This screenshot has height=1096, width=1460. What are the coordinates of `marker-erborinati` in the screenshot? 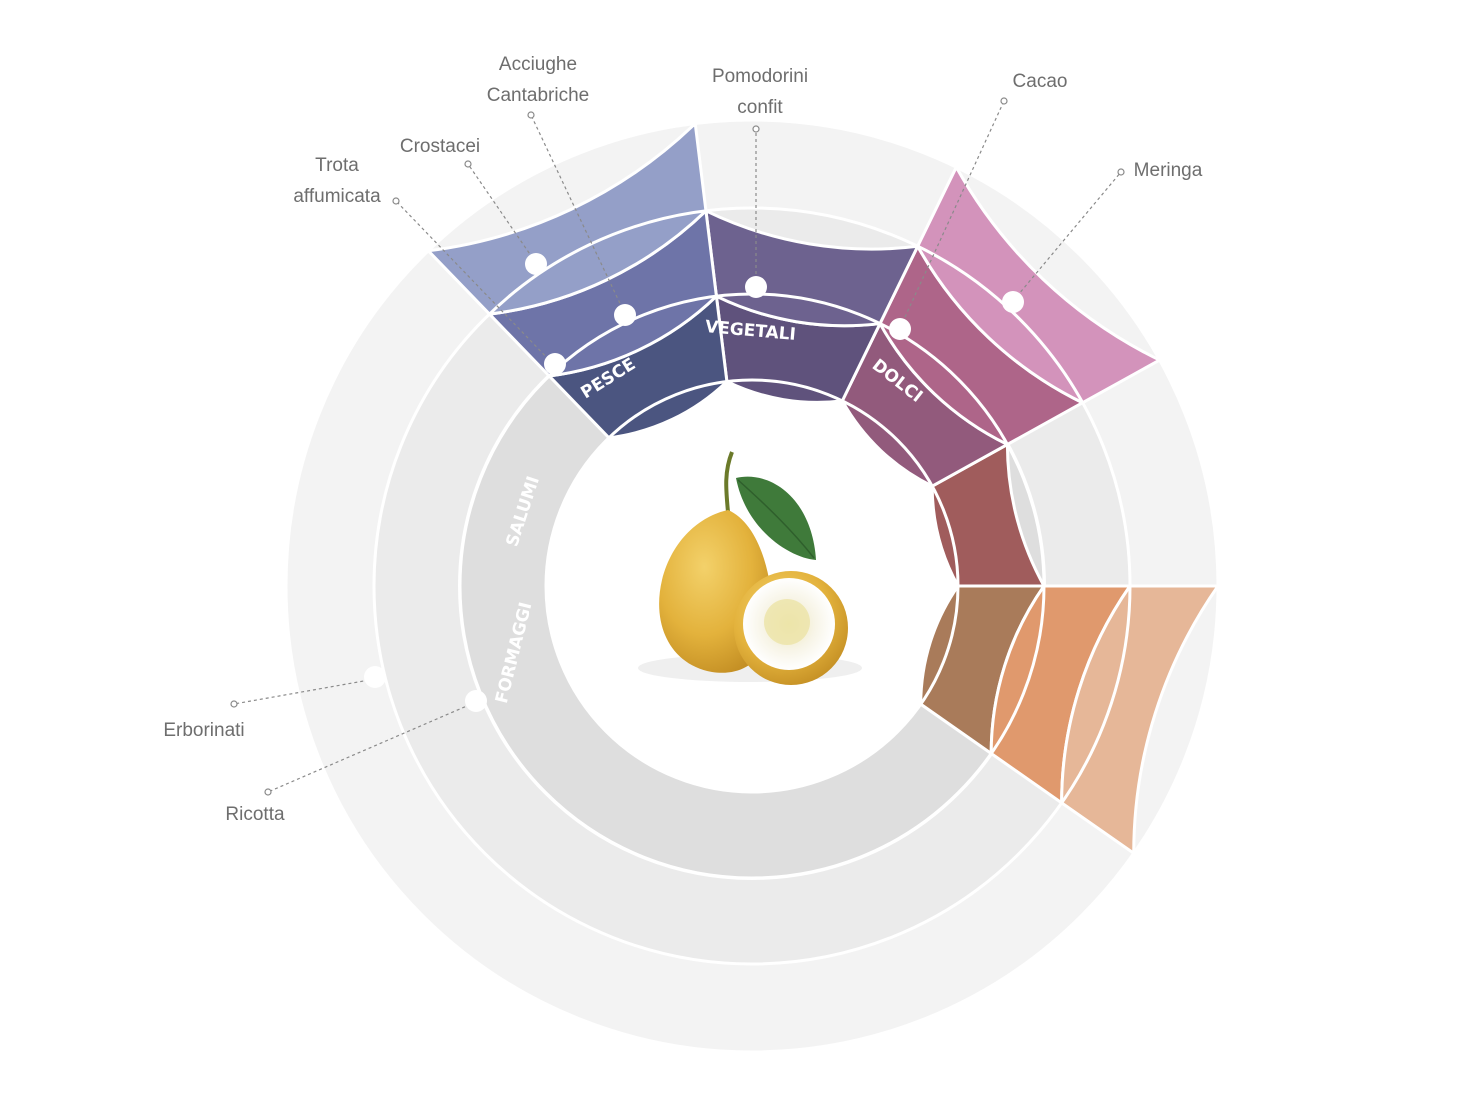 It's located at (375, 677).